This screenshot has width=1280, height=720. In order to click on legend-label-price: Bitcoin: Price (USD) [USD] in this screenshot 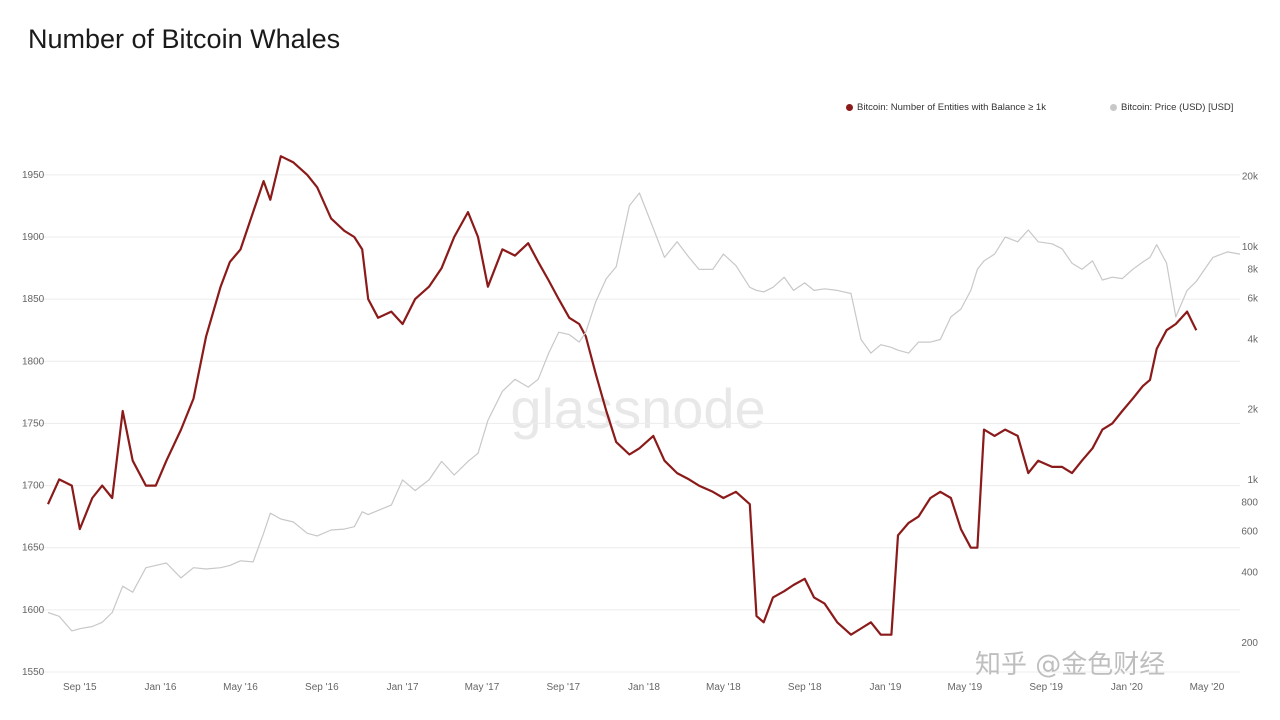, I will do `click(1177, 107)`.